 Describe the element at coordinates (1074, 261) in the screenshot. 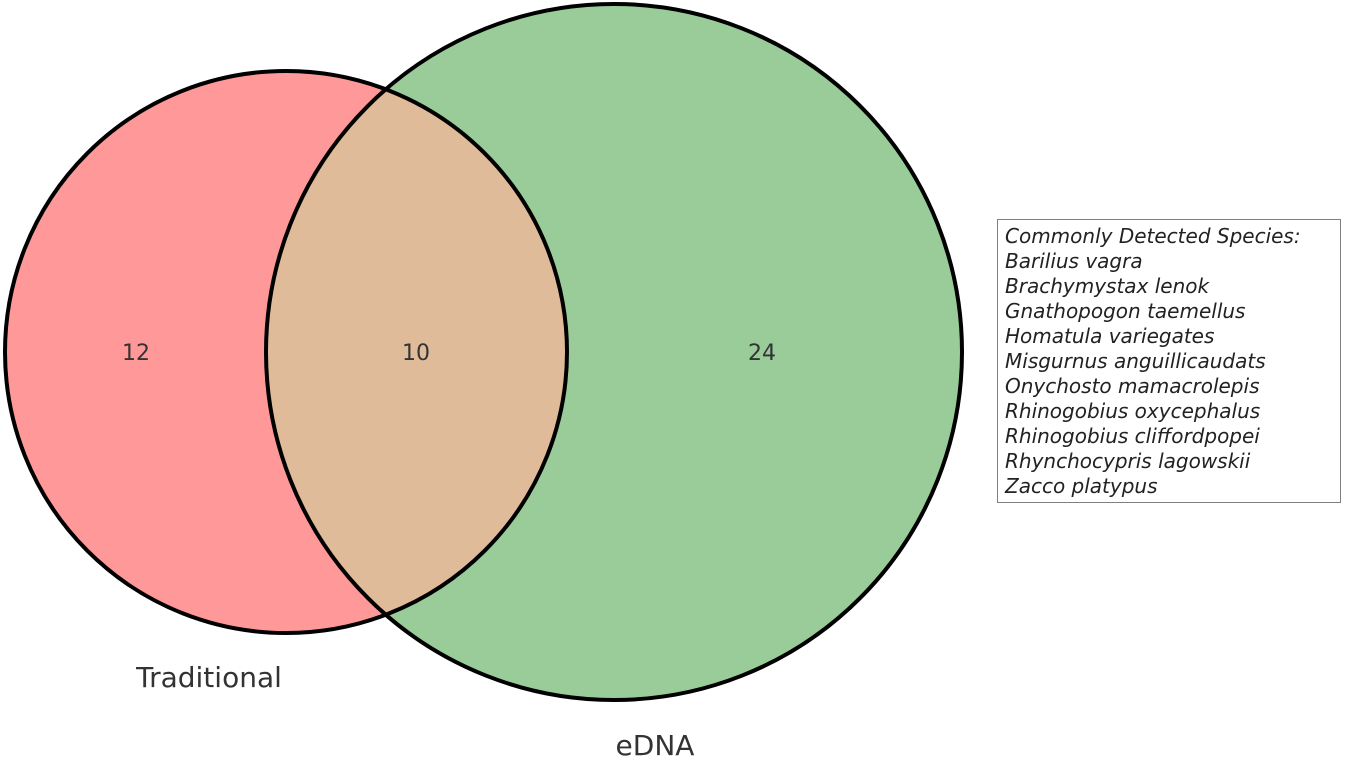

I see `legend-item: Barilius vagra` at that location.